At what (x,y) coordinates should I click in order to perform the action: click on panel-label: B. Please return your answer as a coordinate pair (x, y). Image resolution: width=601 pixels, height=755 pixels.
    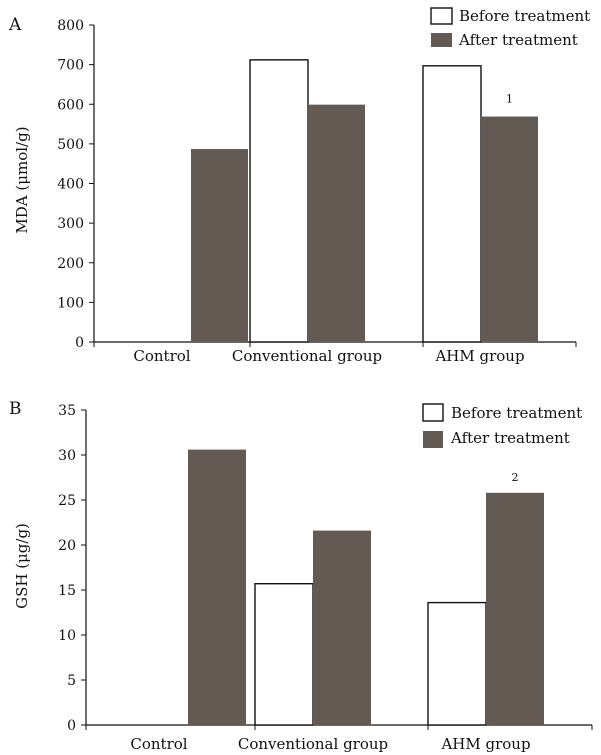
    Looking at the image, I should click on (15, 409).